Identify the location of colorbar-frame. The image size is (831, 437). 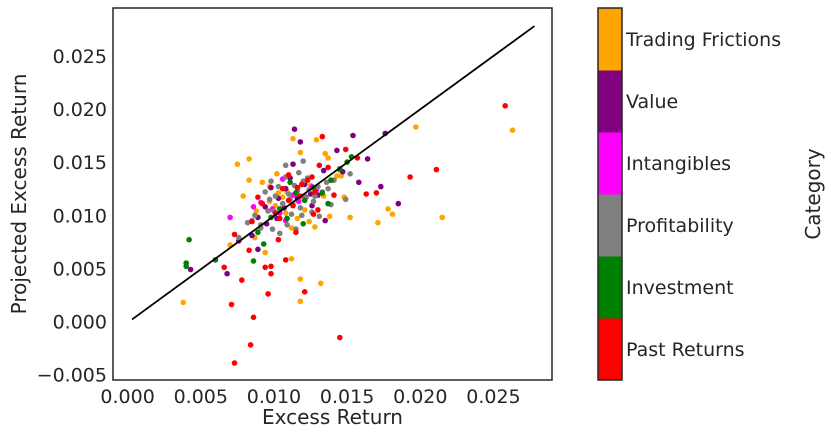
(610, 194).